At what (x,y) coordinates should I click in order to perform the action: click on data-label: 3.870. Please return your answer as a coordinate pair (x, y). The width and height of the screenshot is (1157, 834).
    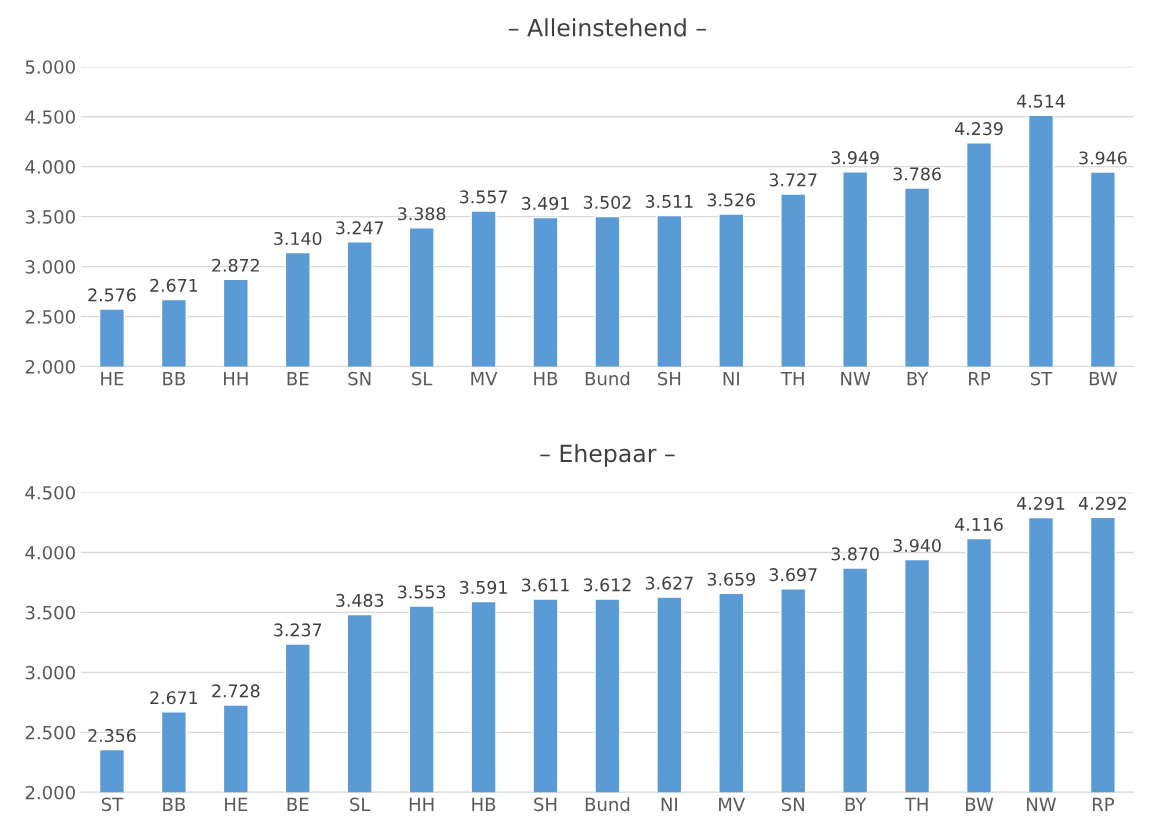
    Looking at the image, I should click on (855, 554).